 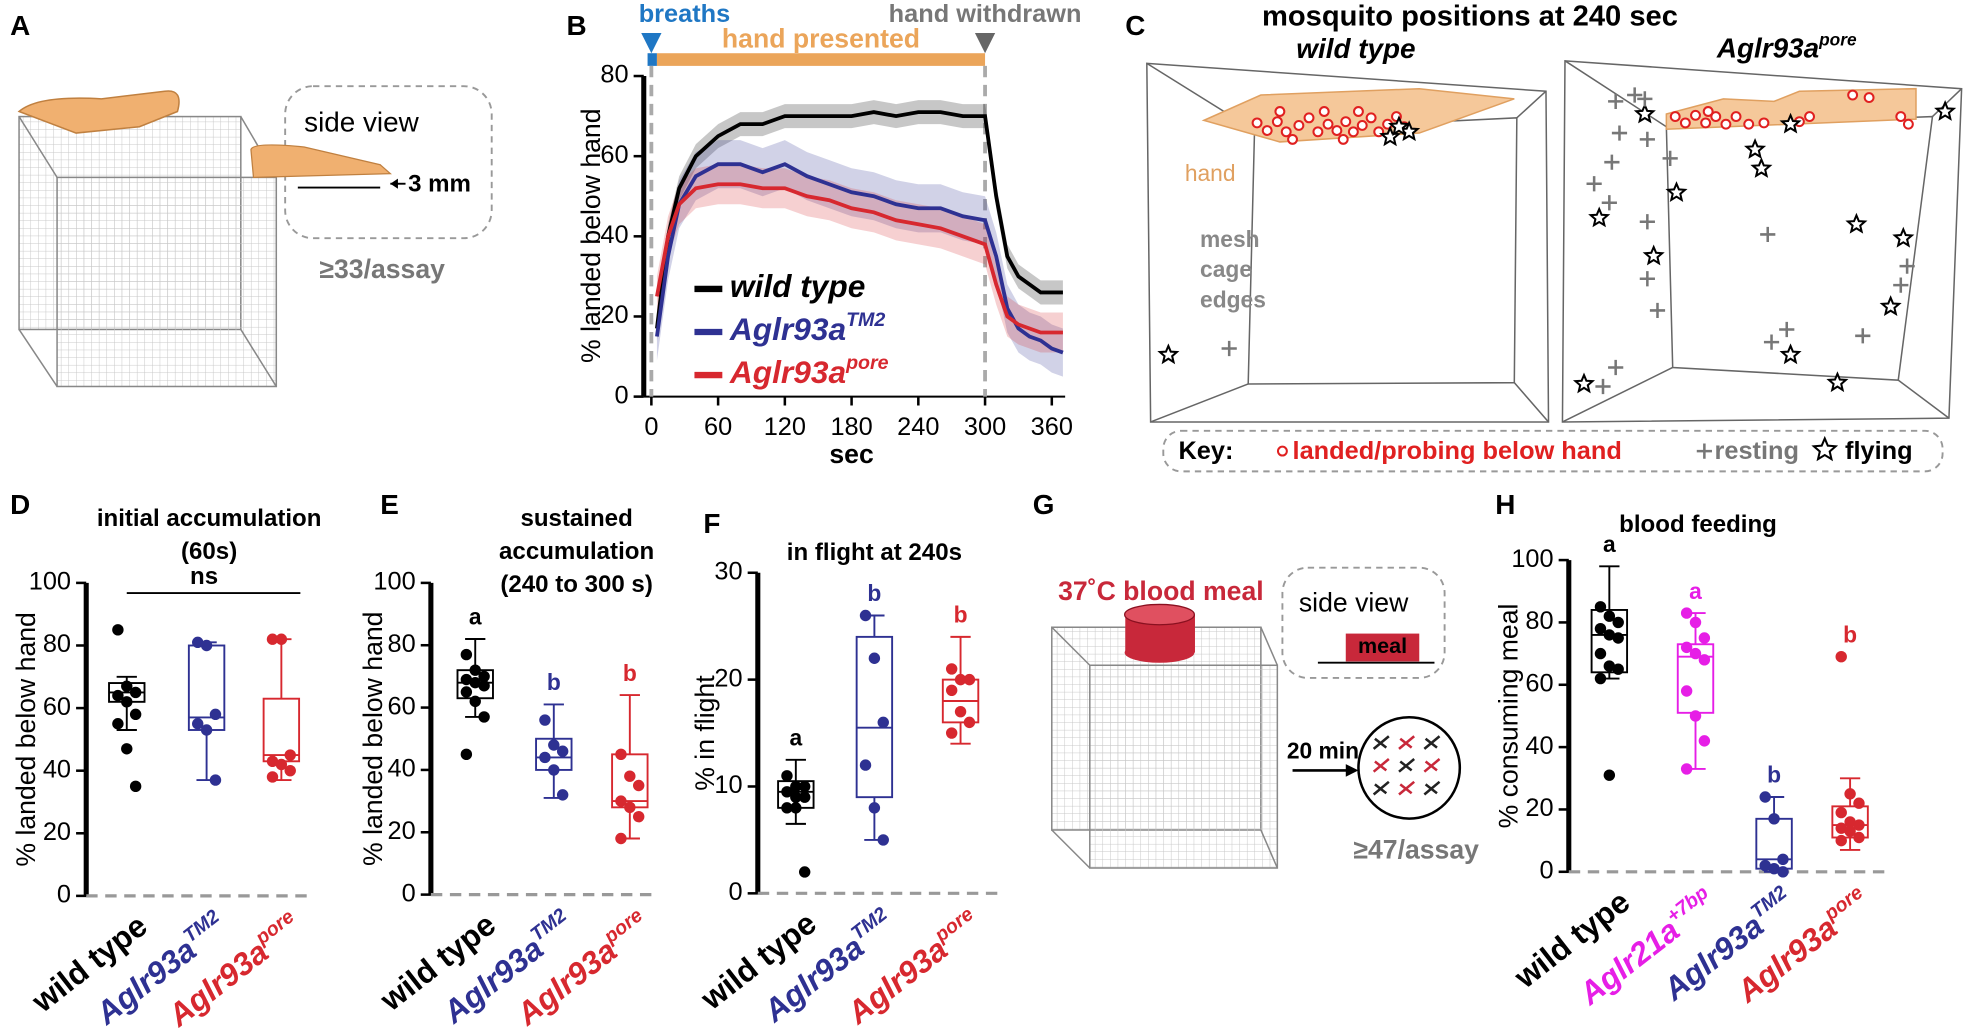 I want to click on mesh-label: cage, so click(x=1226, y=269).